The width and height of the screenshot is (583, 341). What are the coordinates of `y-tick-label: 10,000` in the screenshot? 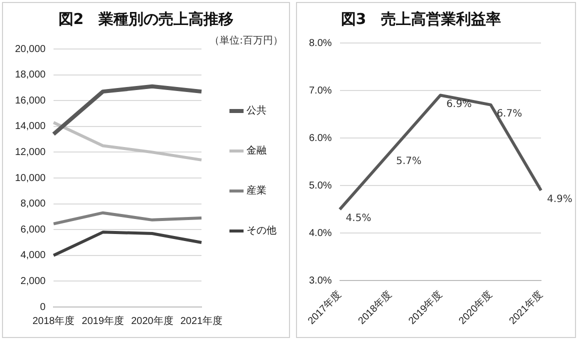 It's located at (30, 178).